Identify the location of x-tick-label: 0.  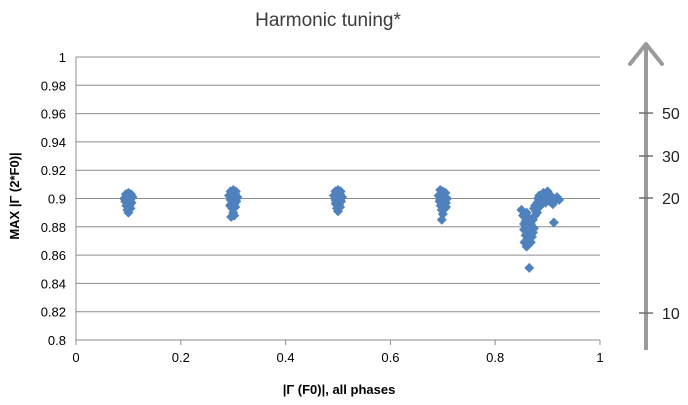
(75, 357).